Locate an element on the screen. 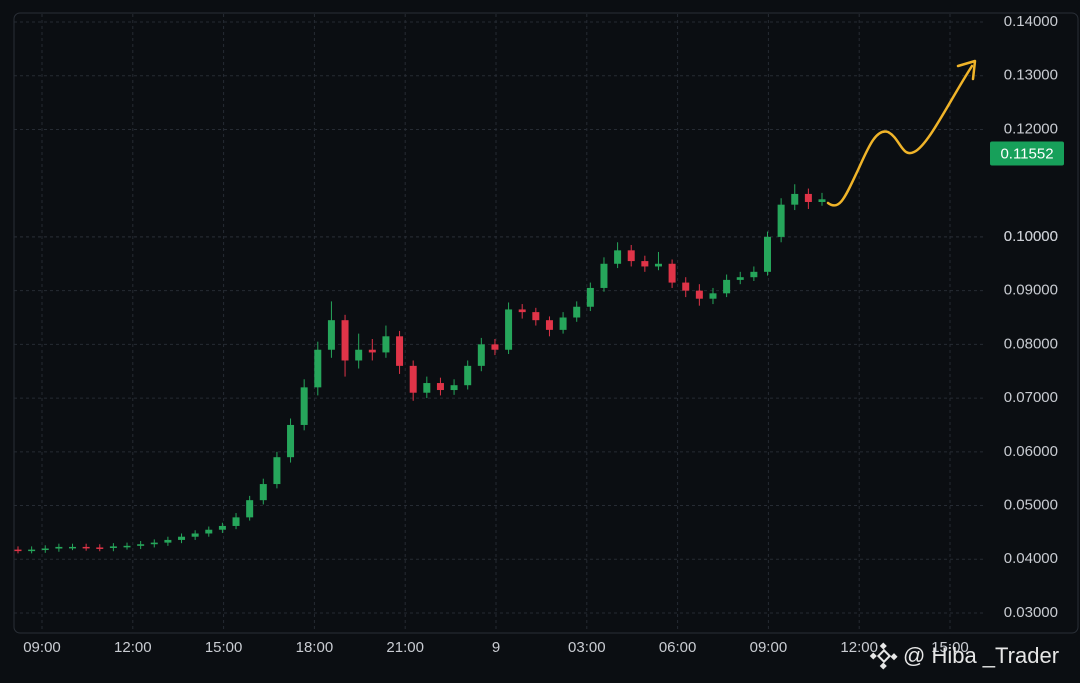  y-tick-label: 0.14000 is located at coordinates (1031, 21).